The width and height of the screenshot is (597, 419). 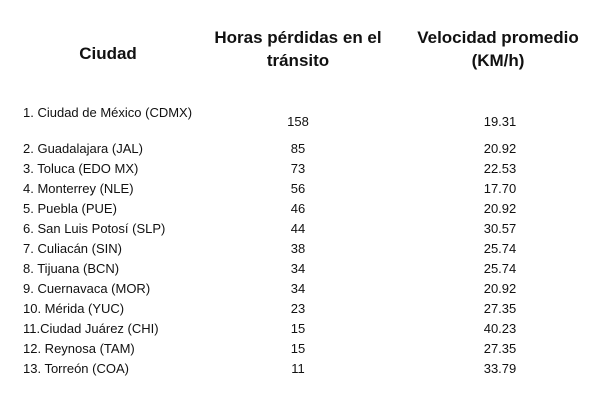 I want to click on city-cell: 13. Torreón (COA), so click(x=76, y=368).